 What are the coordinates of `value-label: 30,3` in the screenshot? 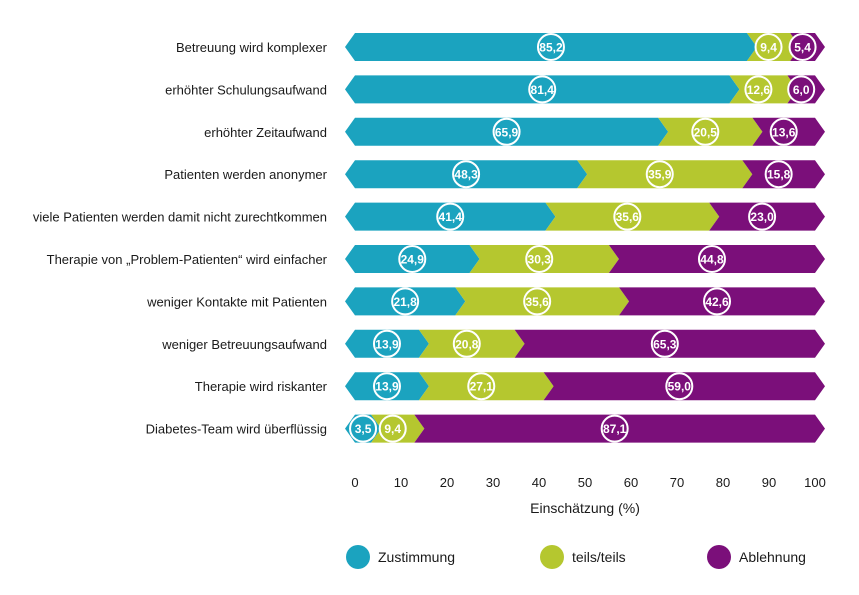 It's located at (540, 260).